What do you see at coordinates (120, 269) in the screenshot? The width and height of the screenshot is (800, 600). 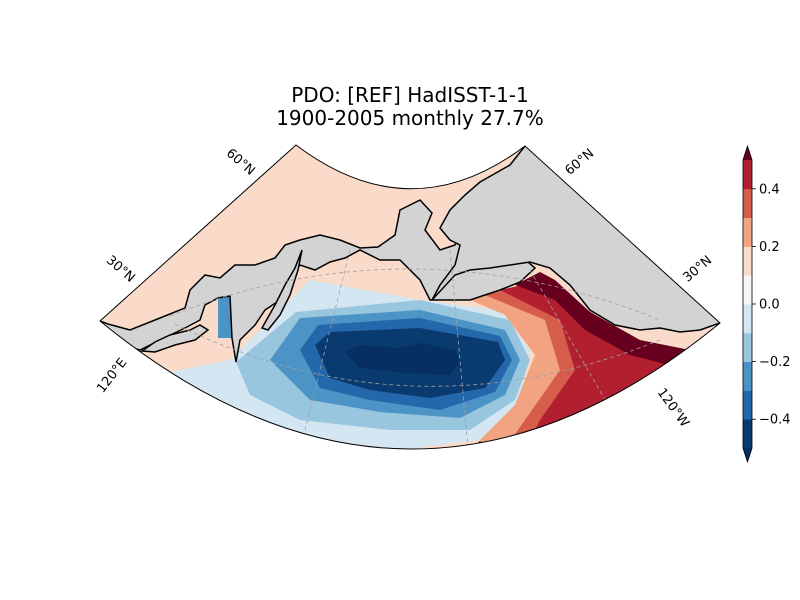 I see `lat-label-30n-left: 30°N` at bounding box center [120, 269].